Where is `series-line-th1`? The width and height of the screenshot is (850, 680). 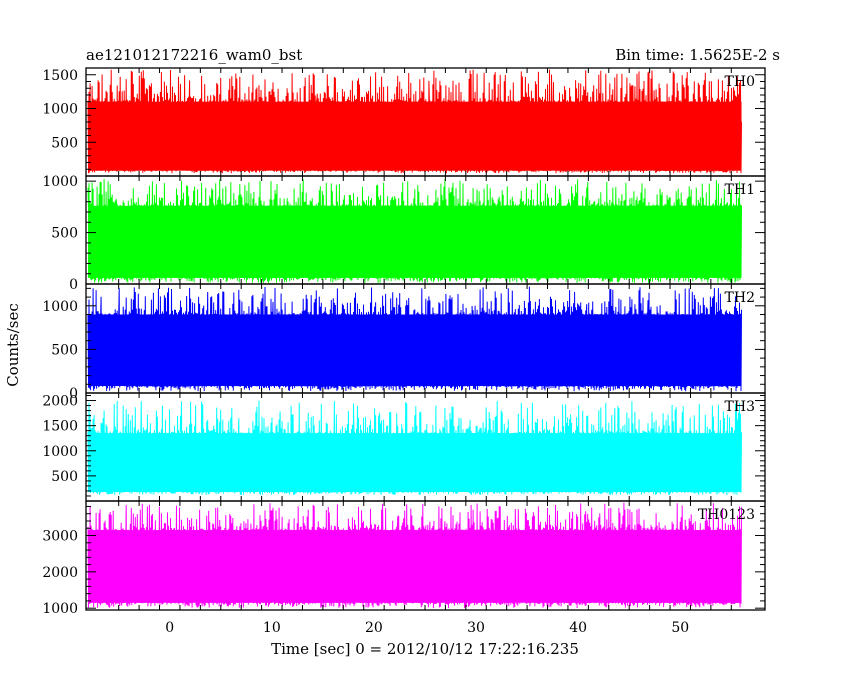 series-line-th1 is located at coordinates (414, 231).